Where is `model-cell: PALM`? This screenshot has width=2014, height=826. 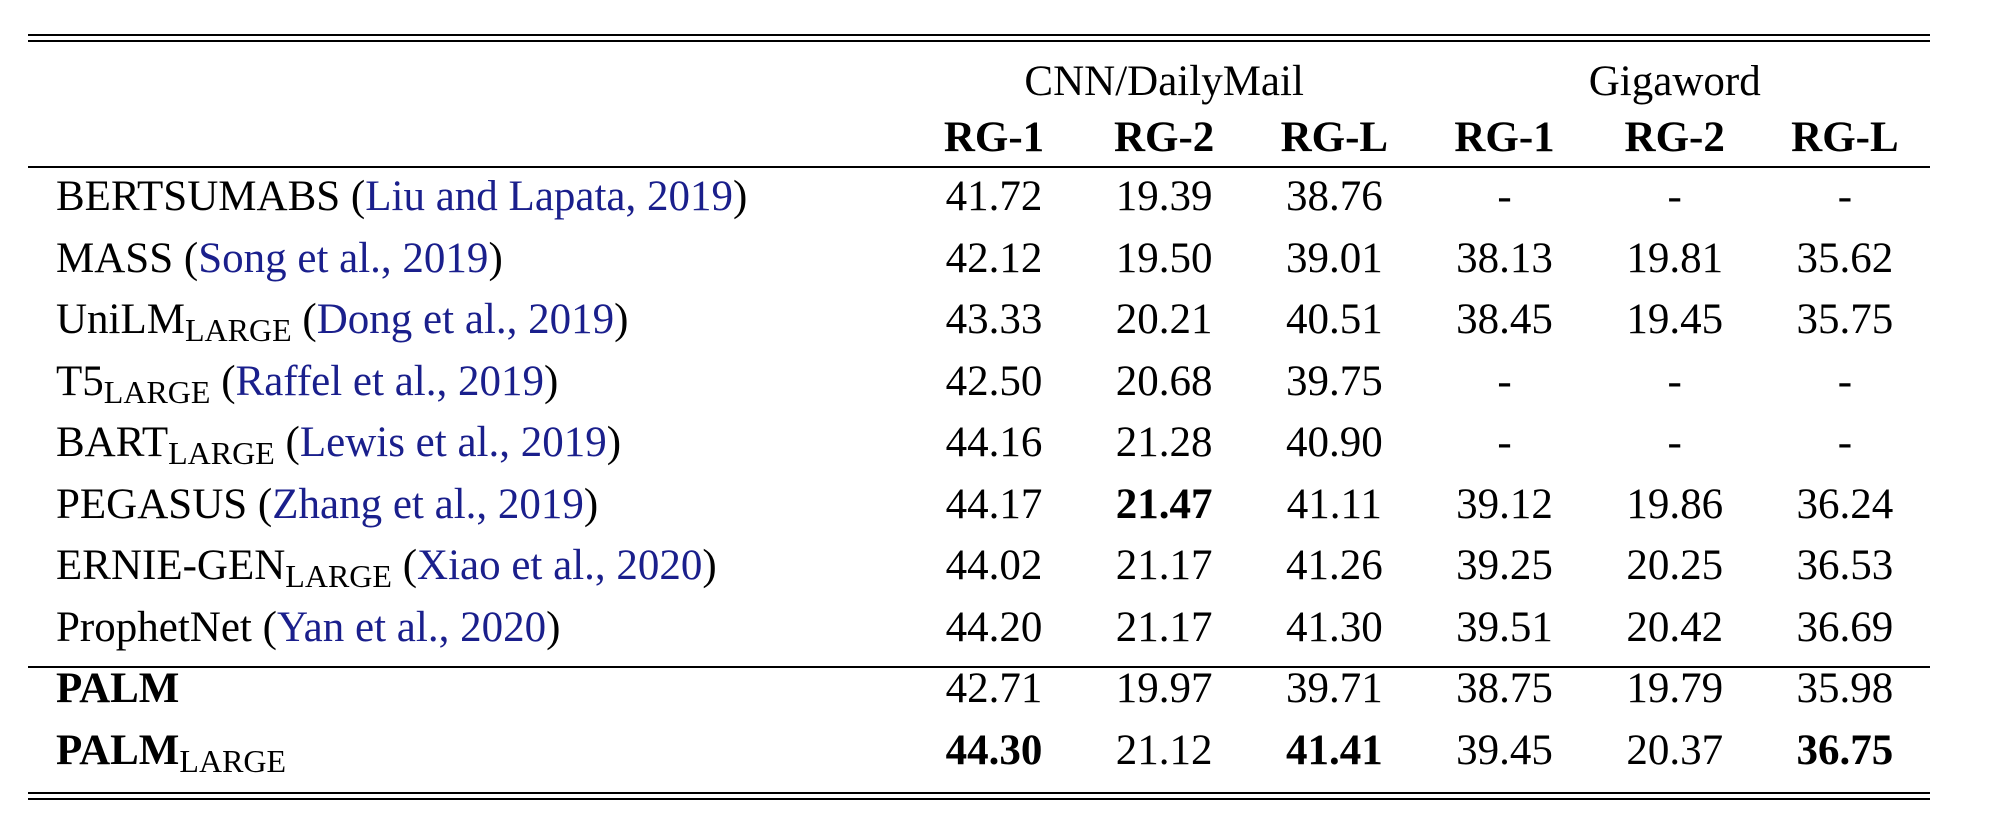
model-cell: PALM is located at coordinates (468, 689).